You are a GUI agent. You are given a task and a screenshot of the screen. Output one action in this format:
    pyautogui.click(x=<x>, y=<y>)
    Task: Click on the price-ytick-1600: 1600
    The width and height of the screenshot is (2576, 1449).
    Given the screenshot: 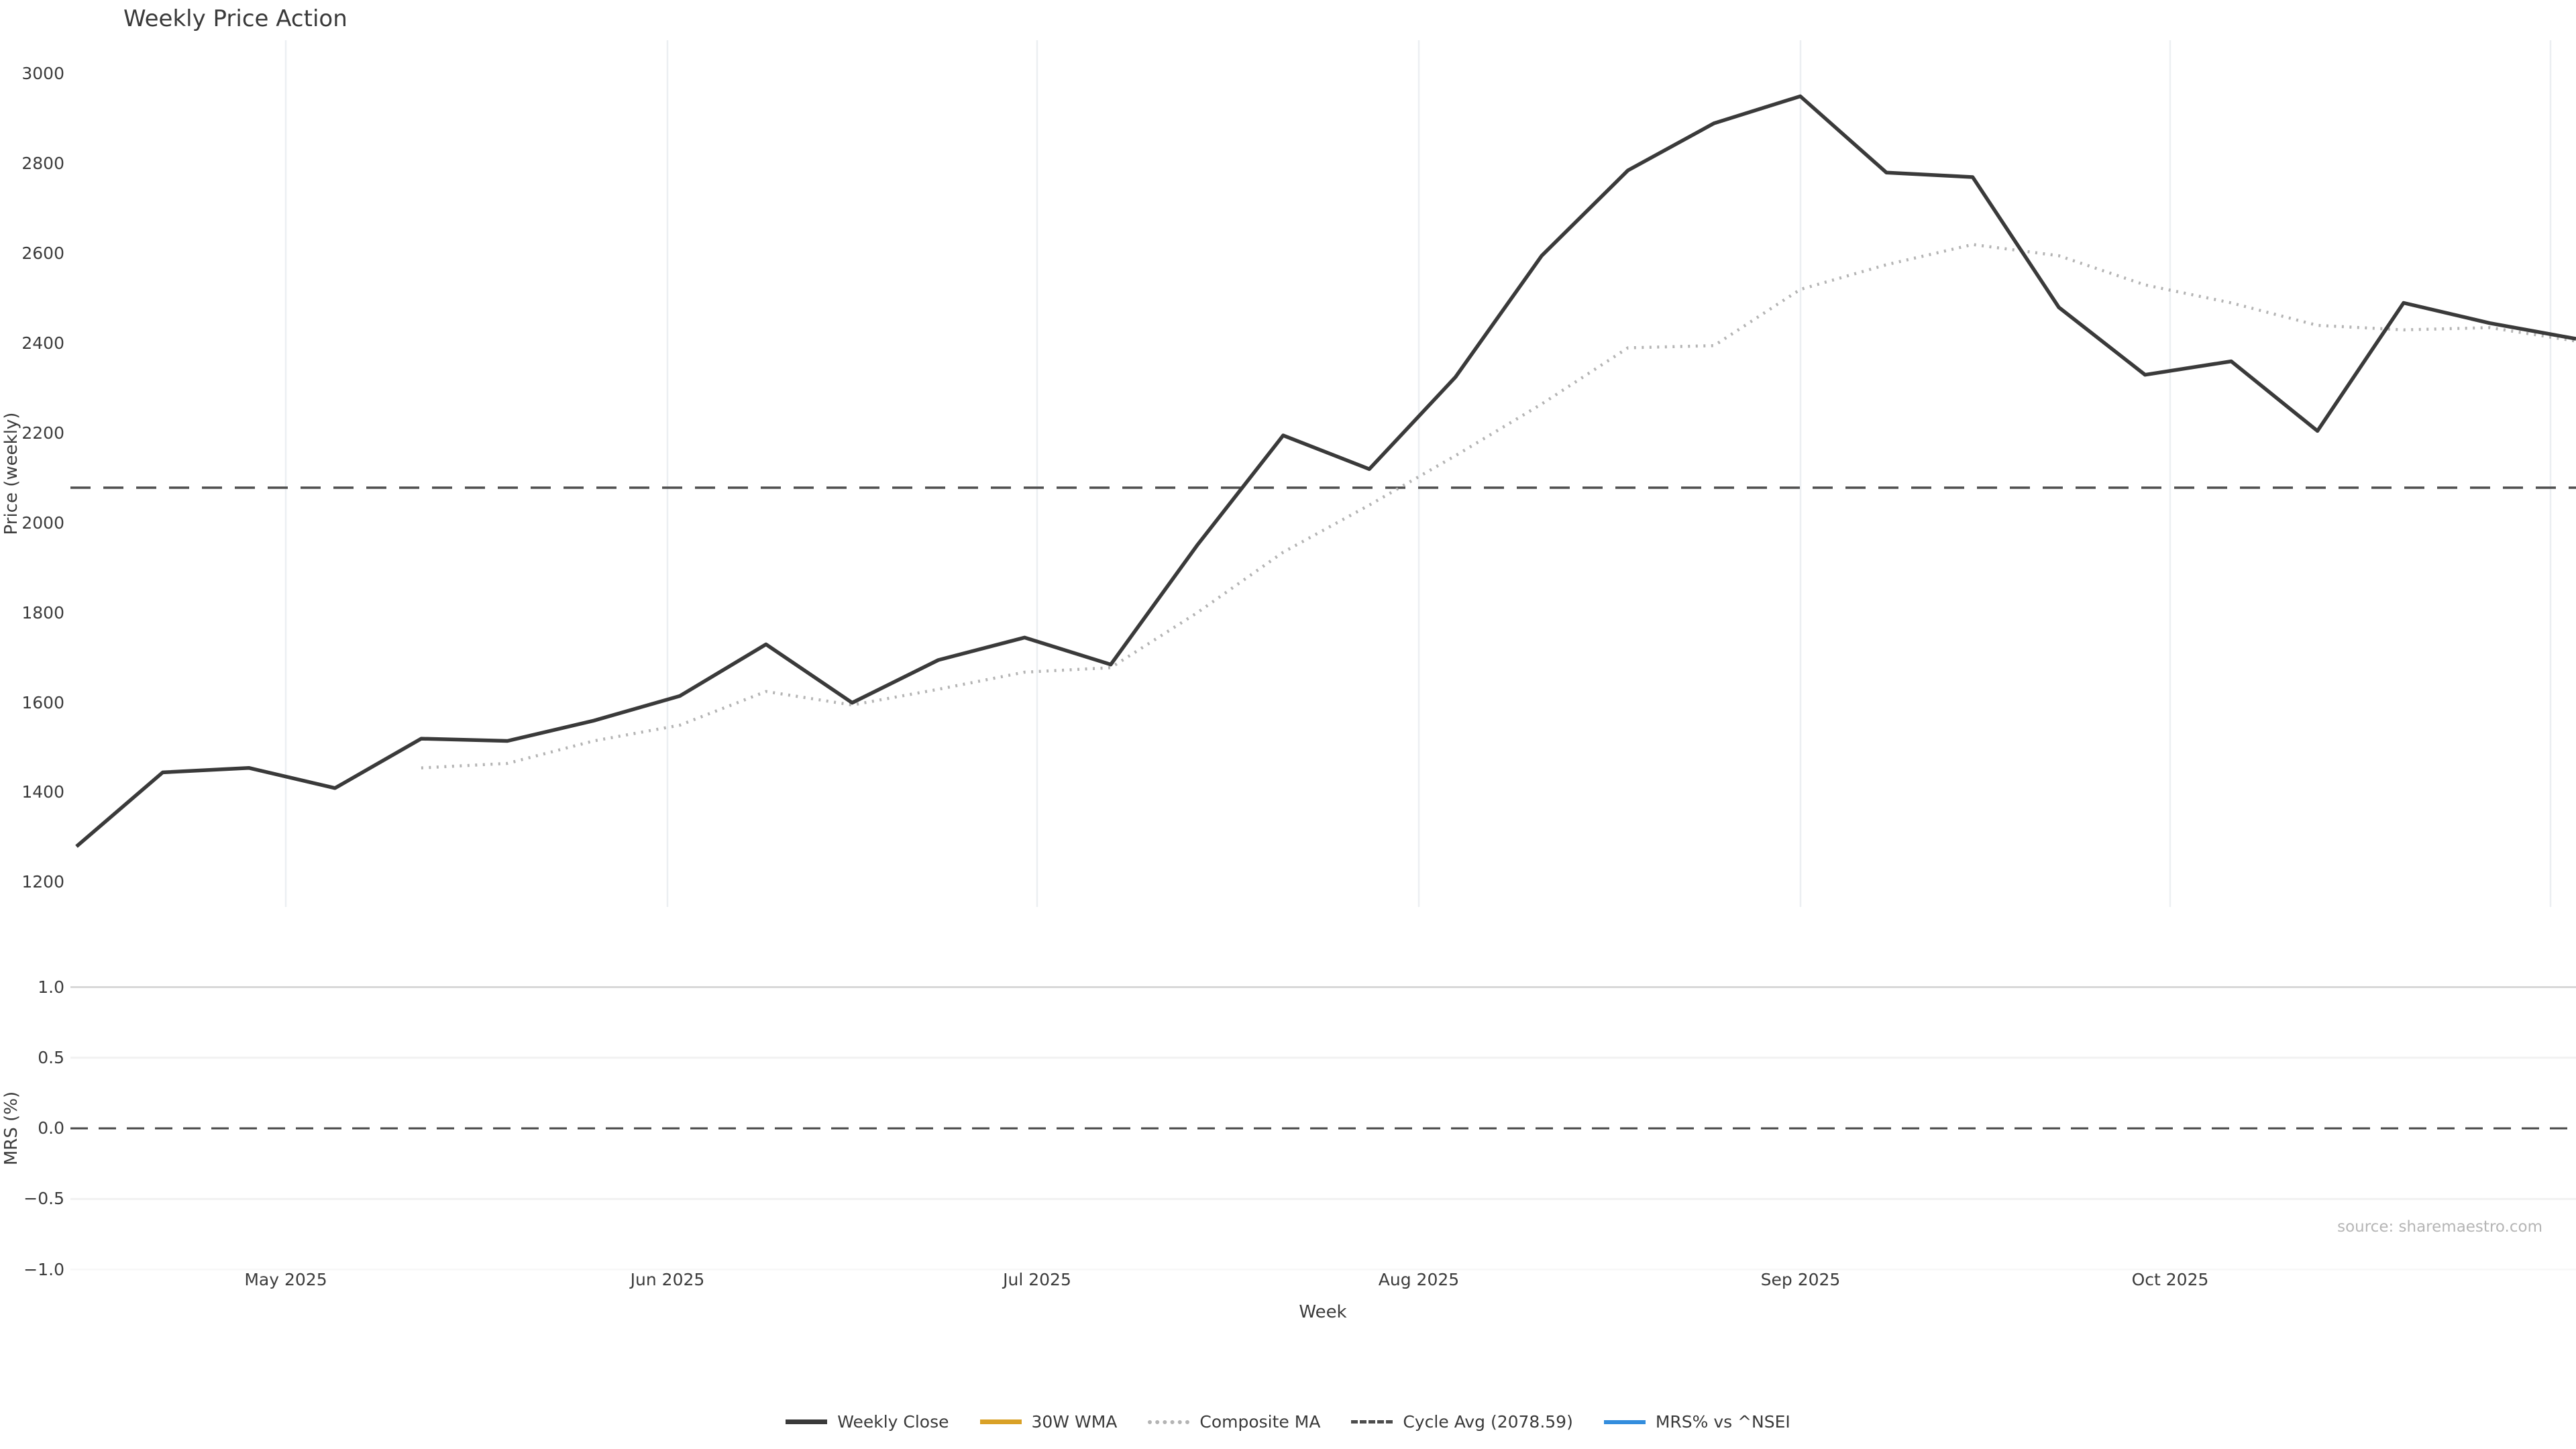 What is the action you would take?
    pyautogui.click(x=42, y=702)
    